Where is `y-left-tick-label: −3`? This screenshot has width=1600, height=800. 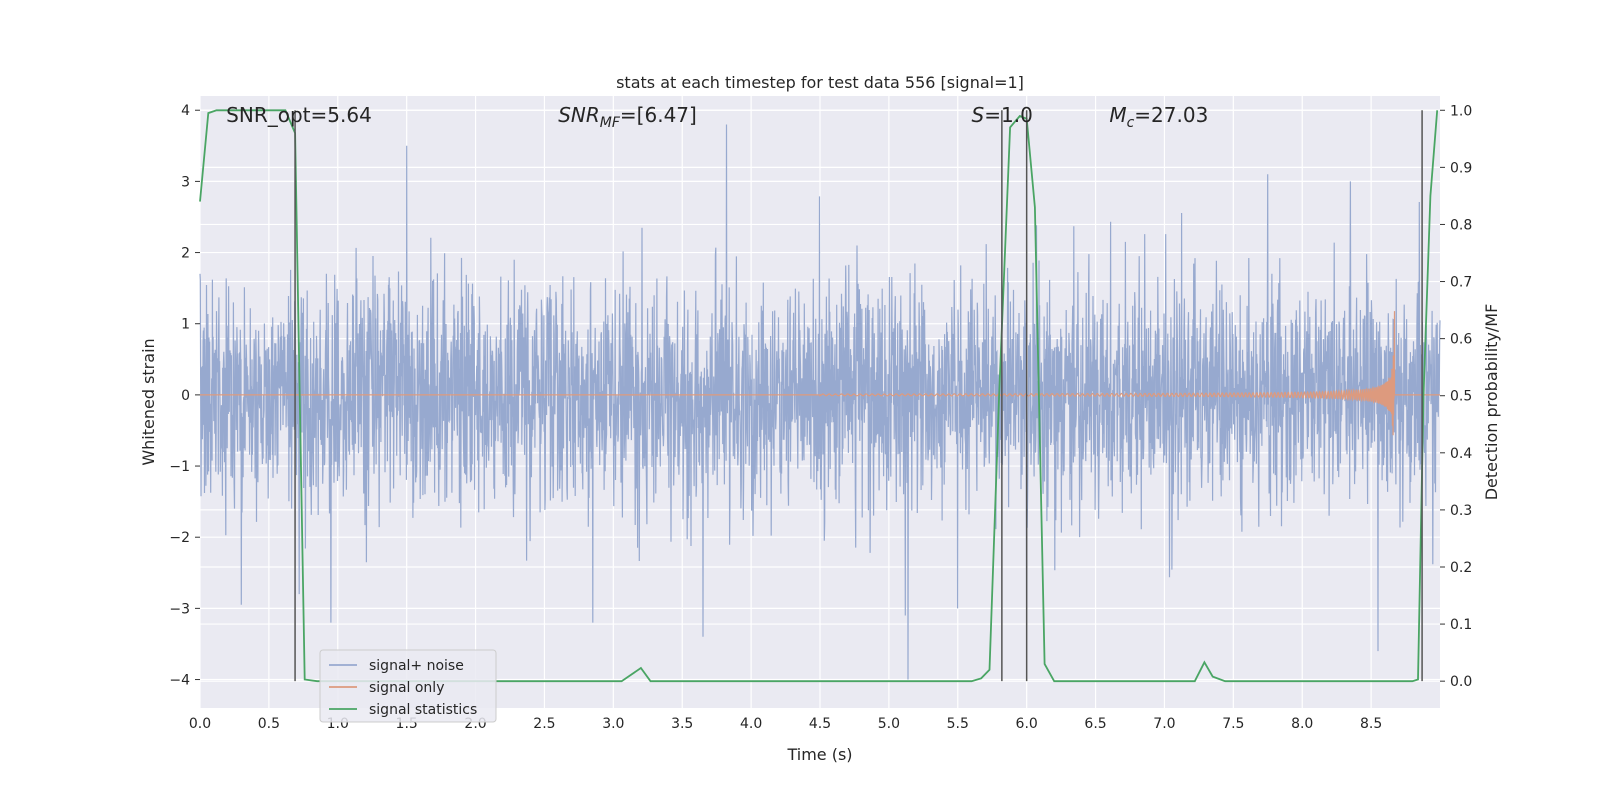
y-left-tick-label: −3 is located at coordinates (179, 609).